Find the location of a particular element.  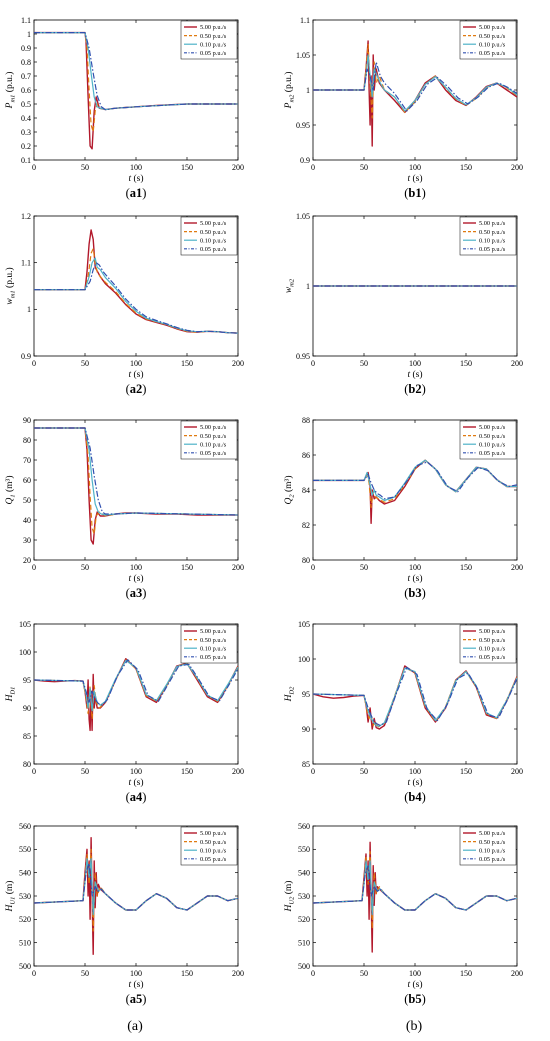

y-tick-label-b3: 88 is located at coordinates (306, 420).